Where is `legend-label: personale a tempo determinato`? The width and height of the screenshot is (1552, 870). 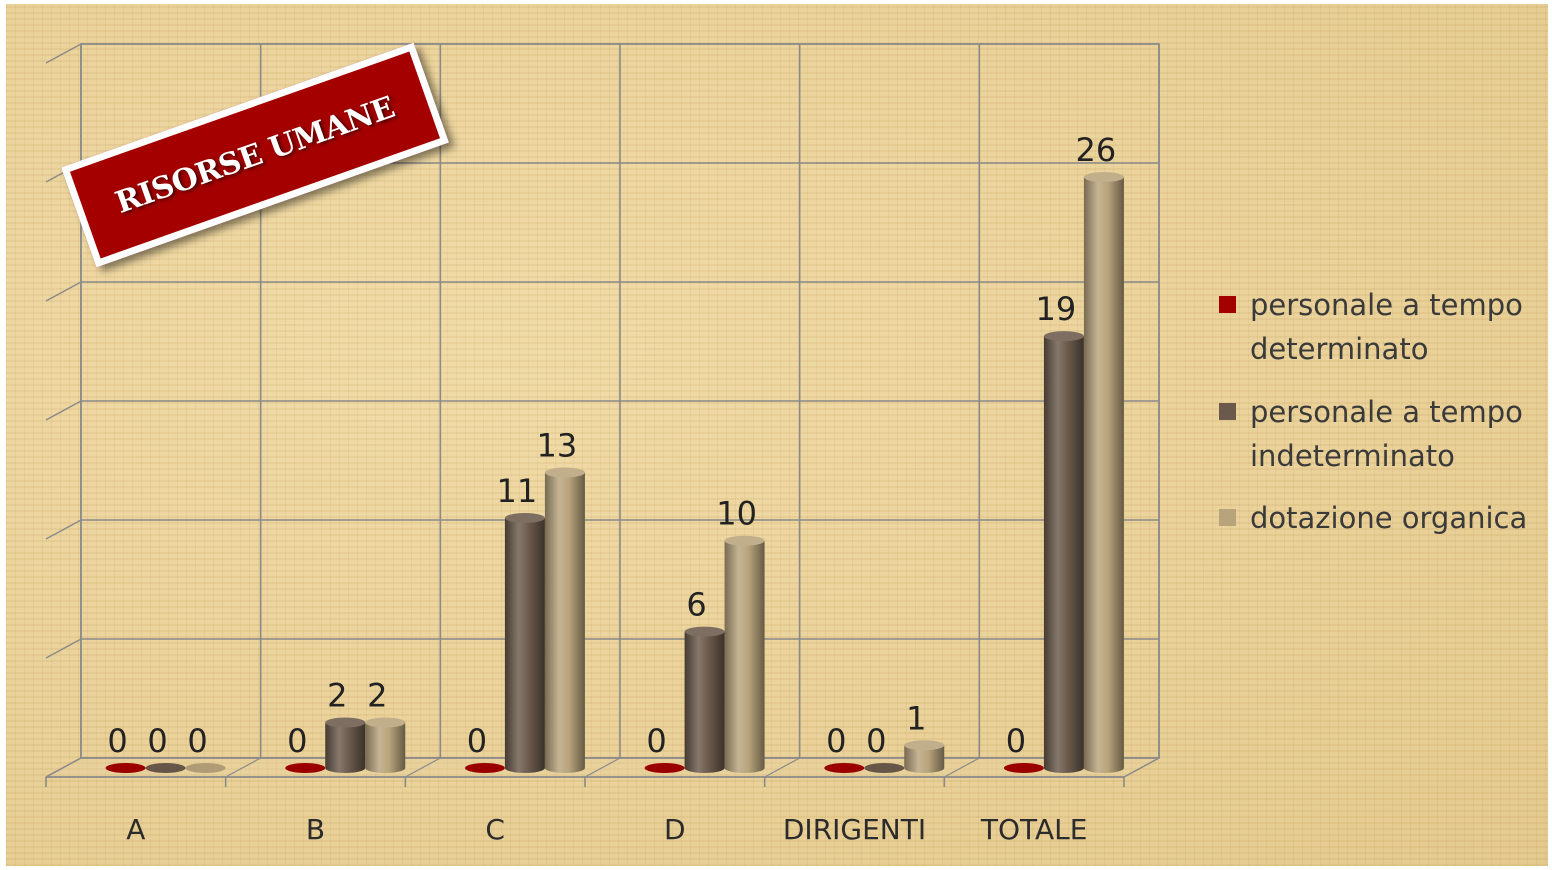
legend-label: personale a tempo determinato is located at coordinates (1386, 327).